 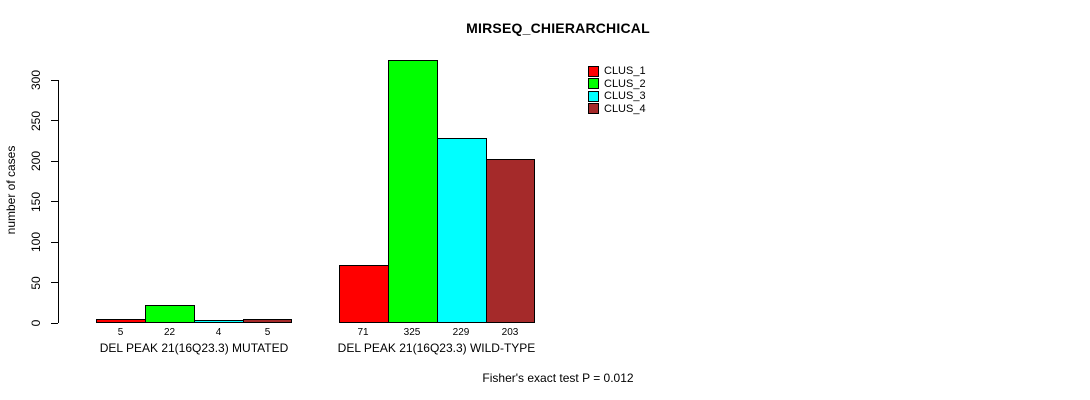 What do you see at coordinates (36, 242) in the screenshot?
I see `y-tick-label: 100` at bounding box center [36, 242].